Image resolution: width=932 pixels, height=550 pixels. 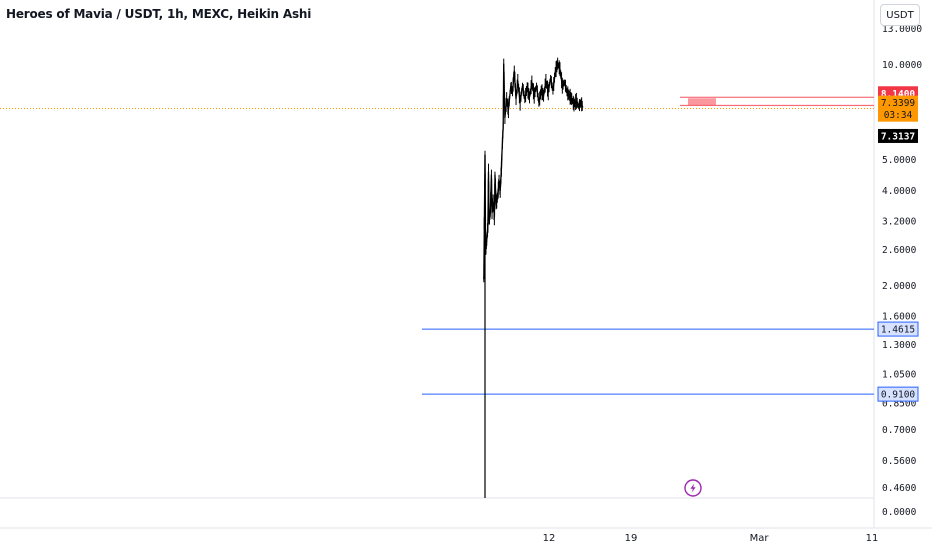 What do you see at coordinates (872, 538) in the screenshot?
I see `x-tick-label: 11` at bounding box center [872, 538].